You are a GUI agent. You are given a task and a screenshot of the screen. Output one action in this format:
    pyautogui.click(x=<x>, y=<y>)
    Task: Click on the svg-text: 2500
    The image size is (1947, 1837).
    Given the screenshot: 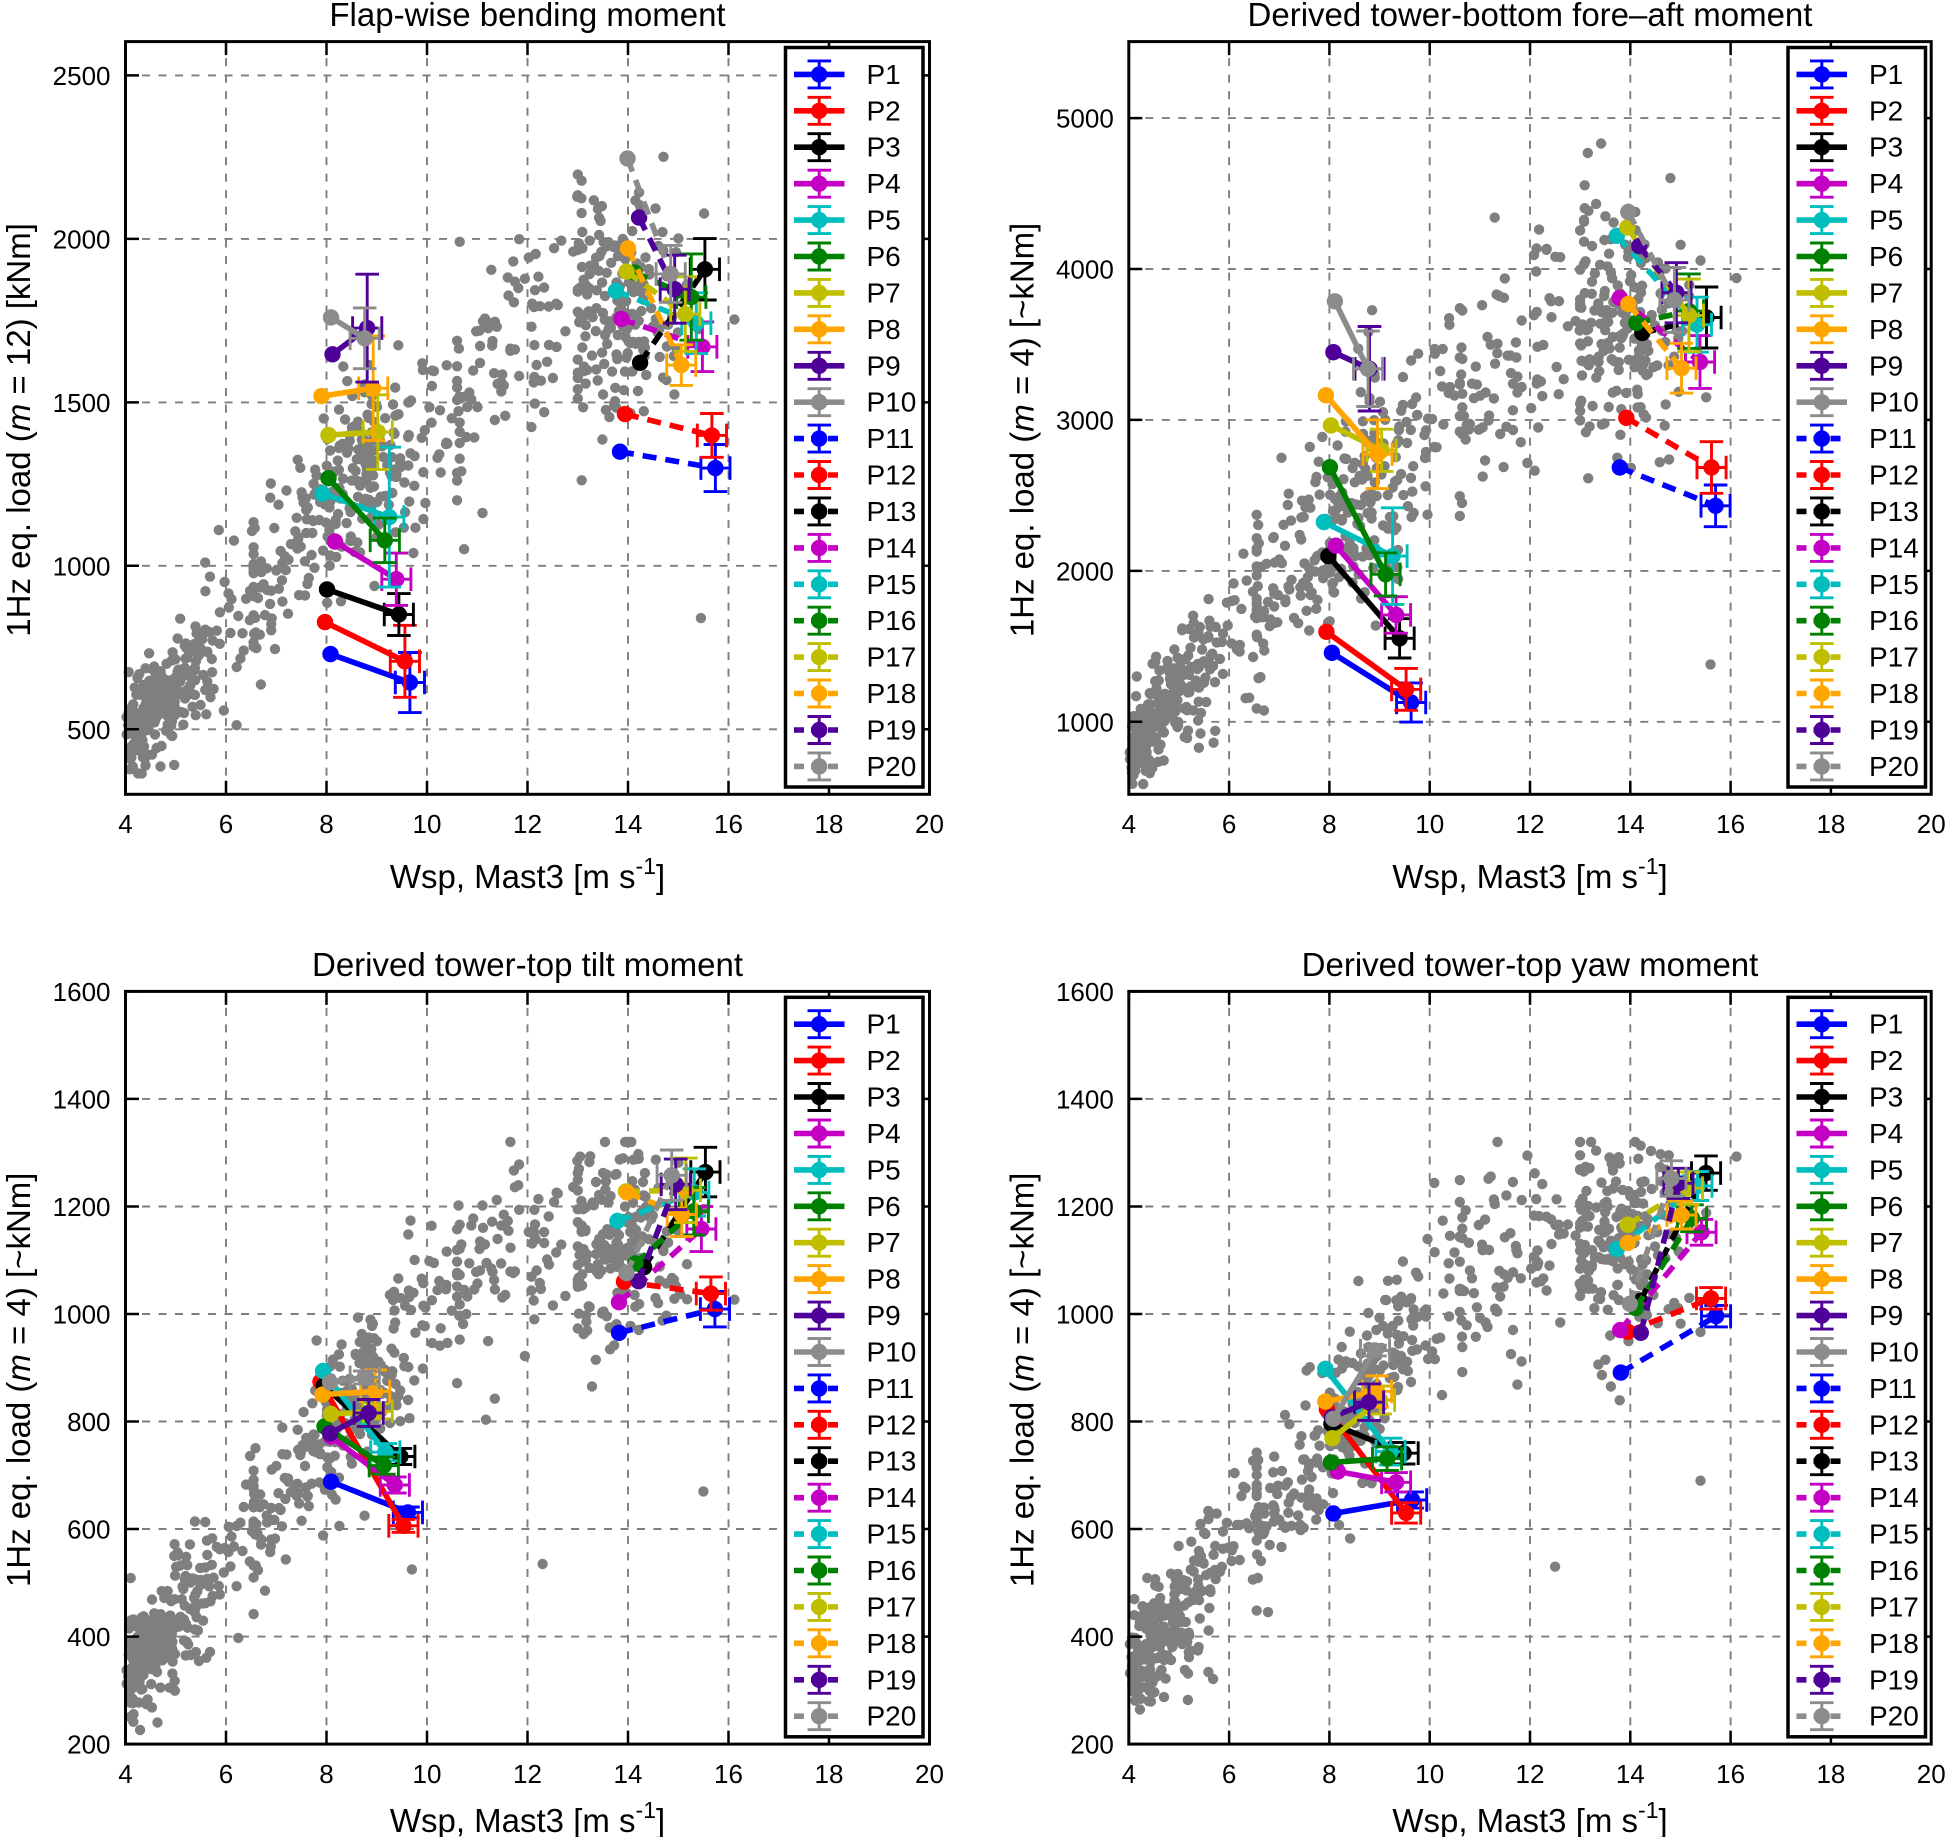 What is the action you would take?
    pyautogui.click(x=82, y=76)
    